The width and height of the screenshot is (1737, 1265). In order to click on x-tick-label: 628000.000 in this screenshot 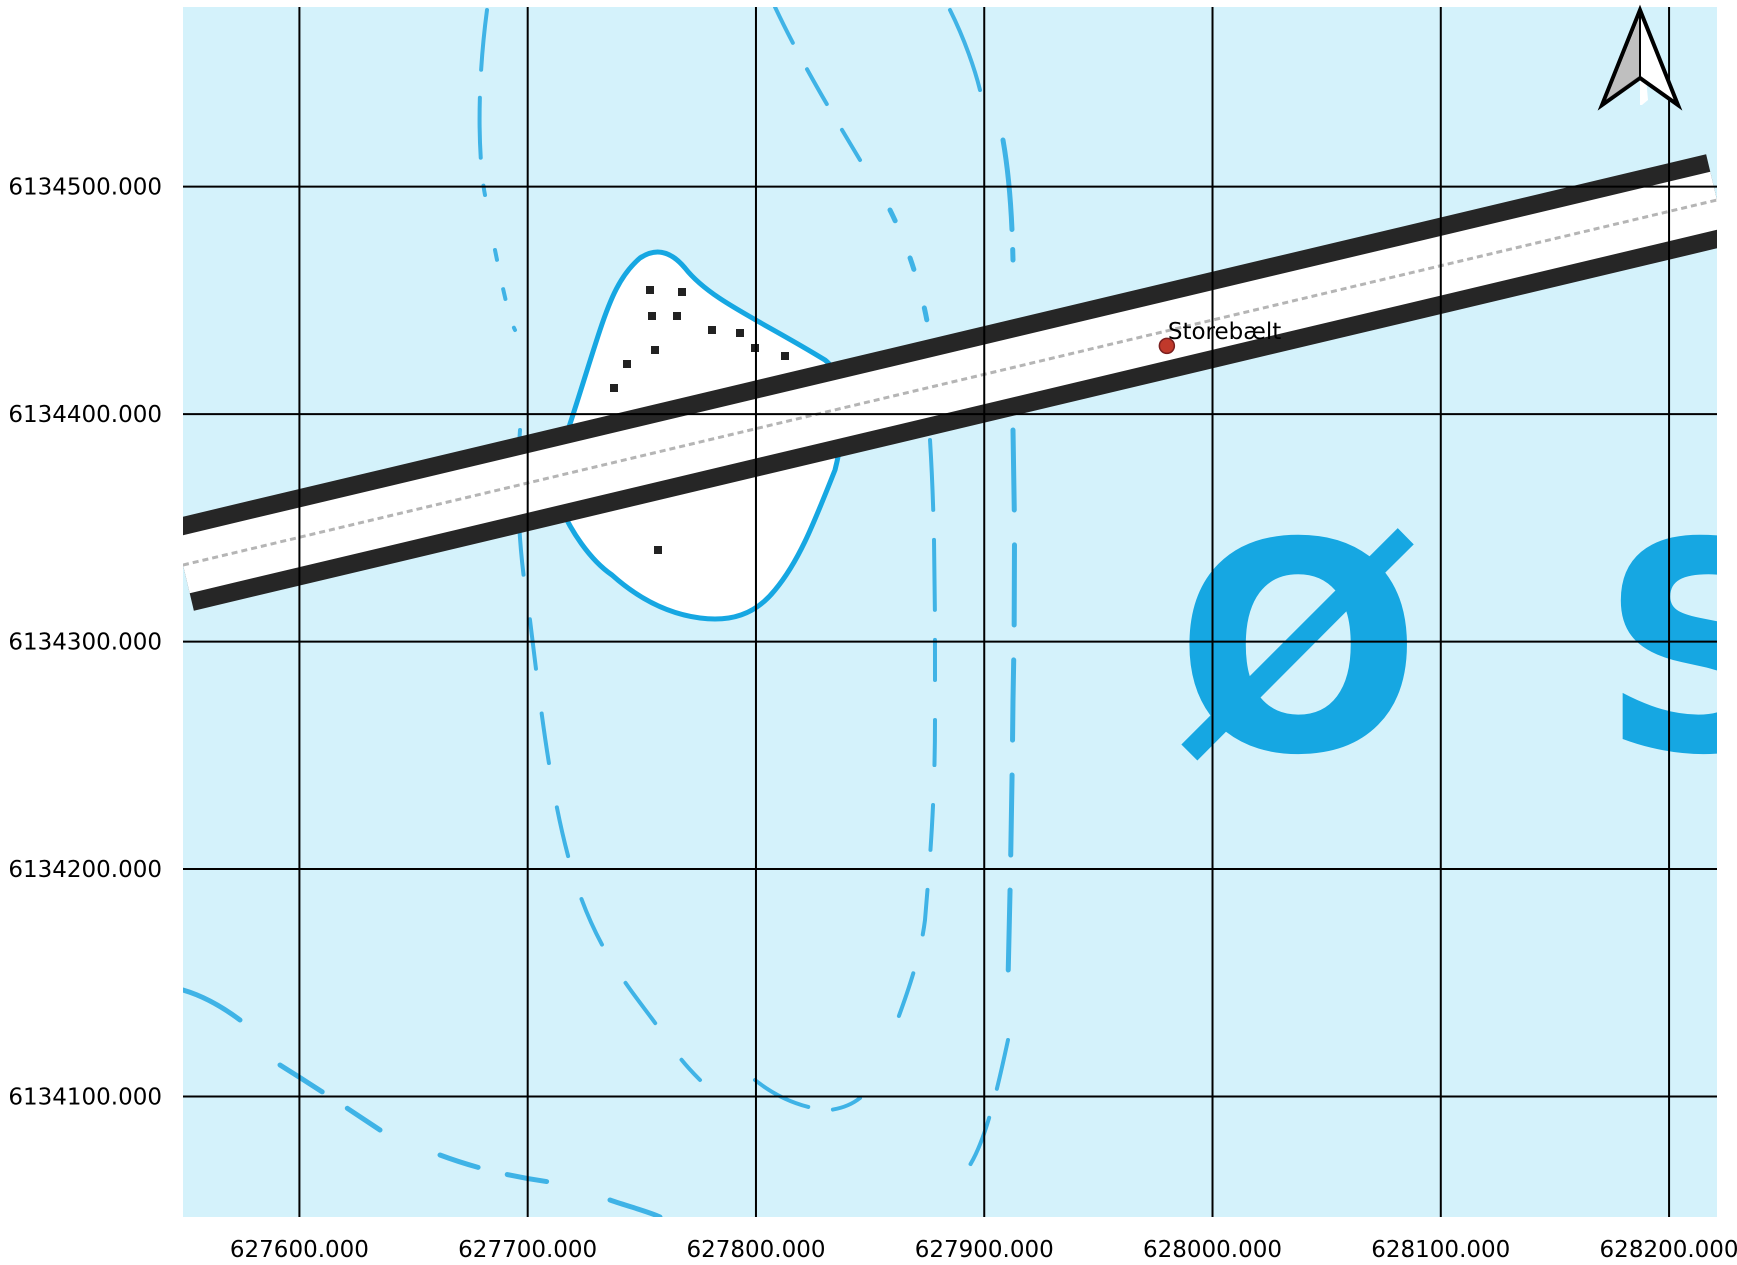, I will do `click(1212, 1250)`.